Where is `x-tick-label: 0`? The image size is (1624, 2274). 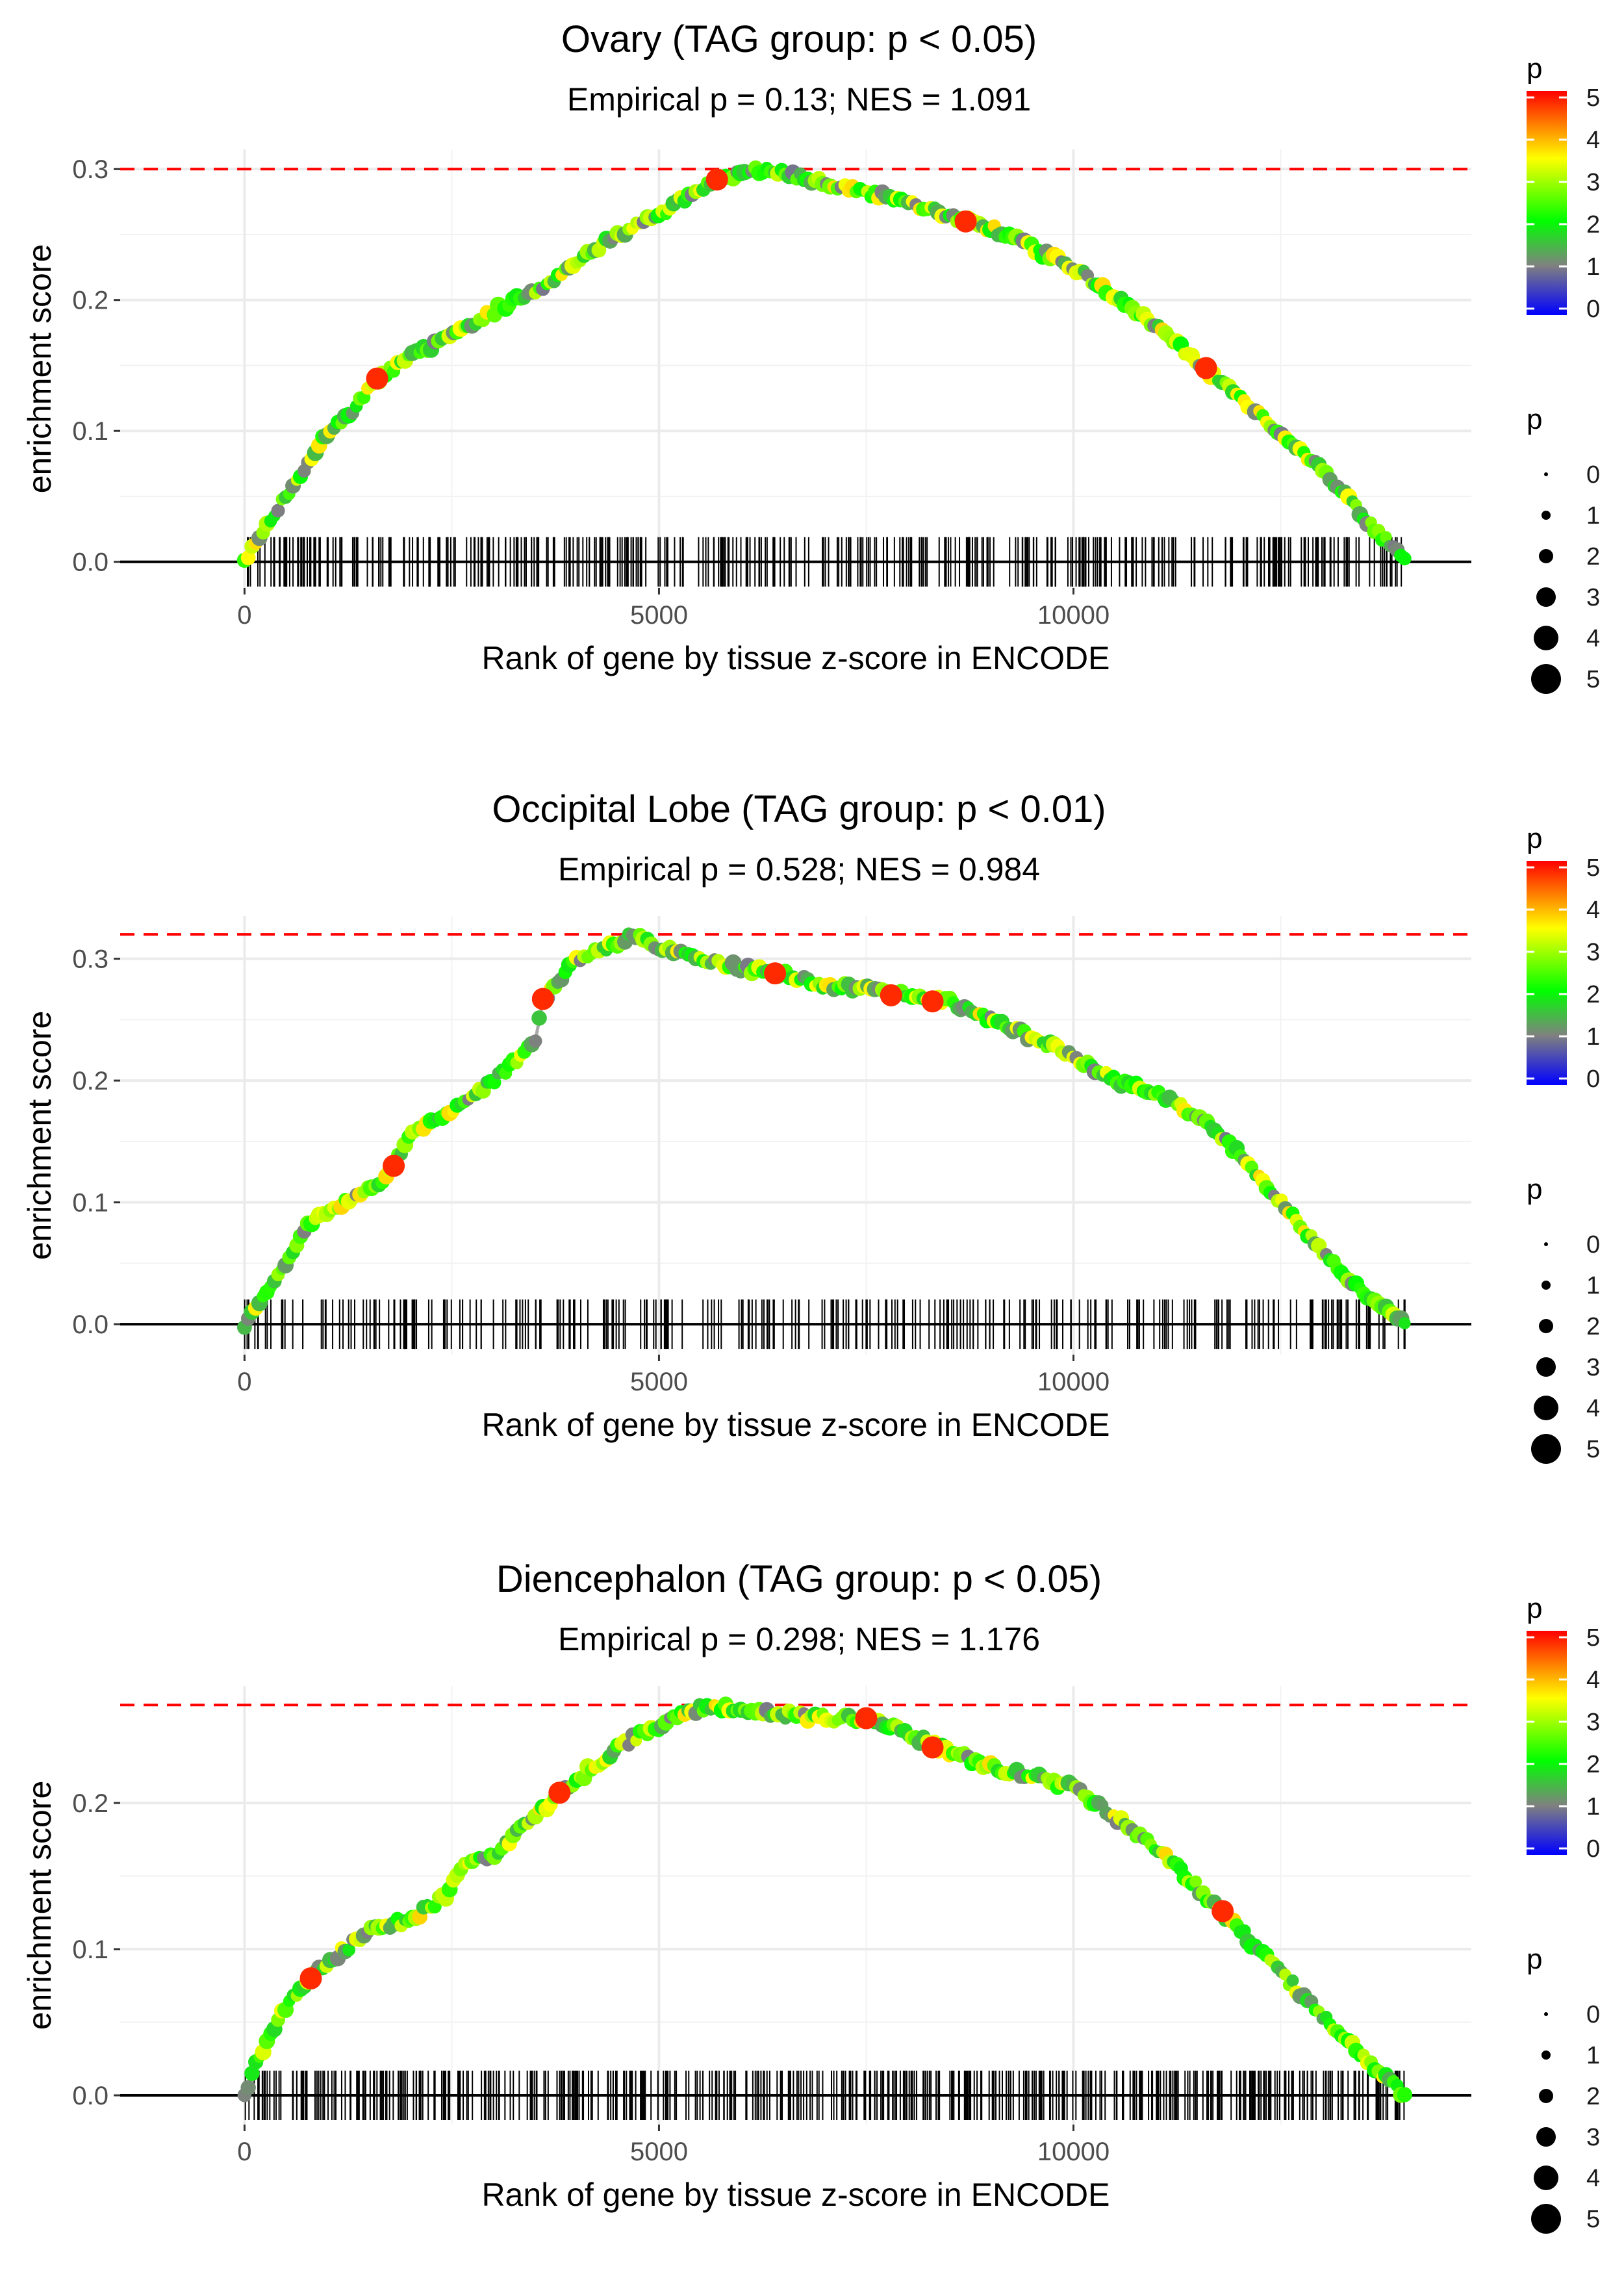
x-tick-label: 0 is located at coordinates (244, 2152).